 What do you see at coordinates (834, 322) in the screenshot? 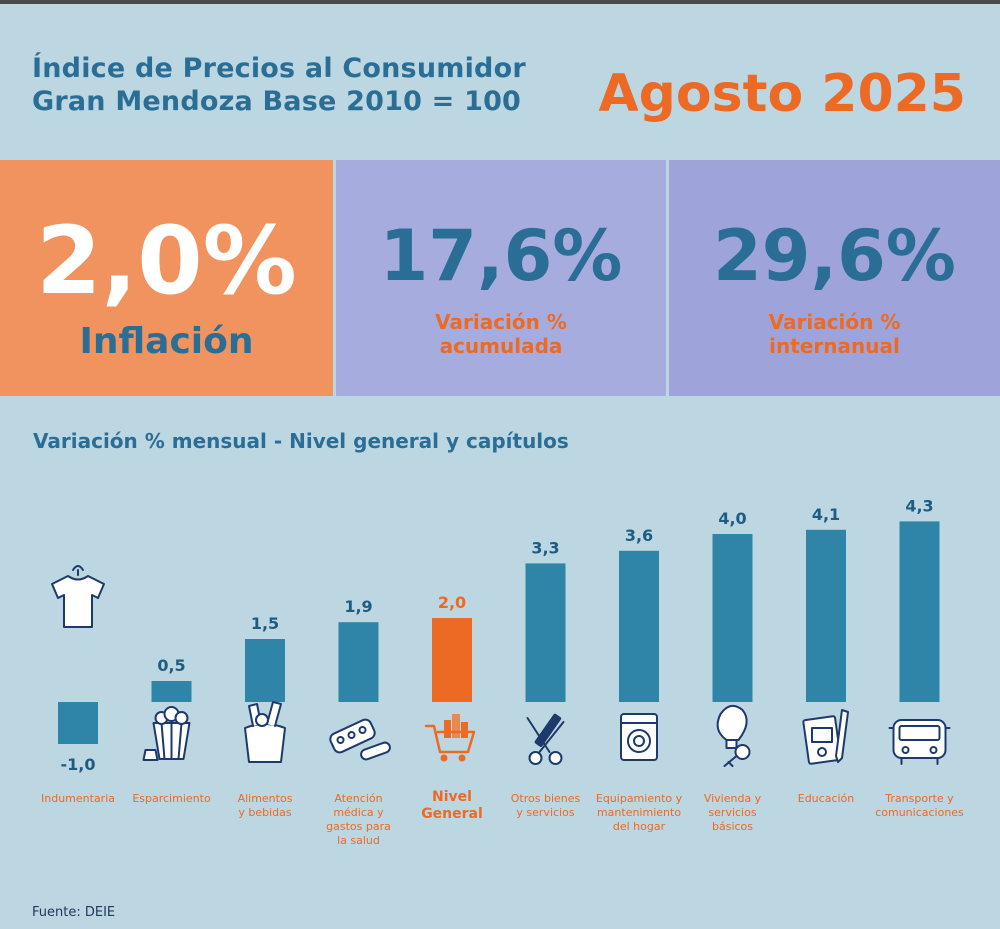
I see `kpi-interannual-label-line-1: Variación %` at bounding box center [834, 322].